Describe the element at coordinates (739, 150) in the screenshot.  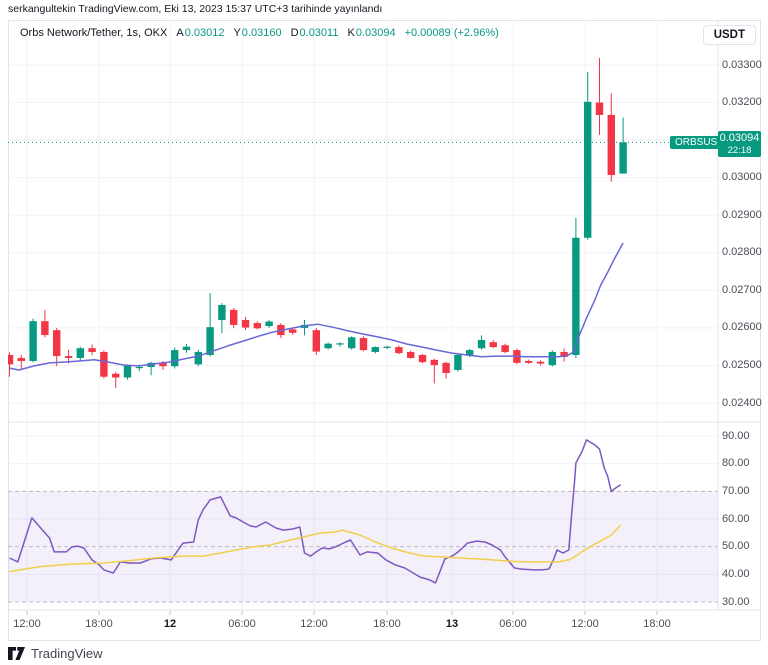
I see `price-marker-countdown: 22:18` at that location.